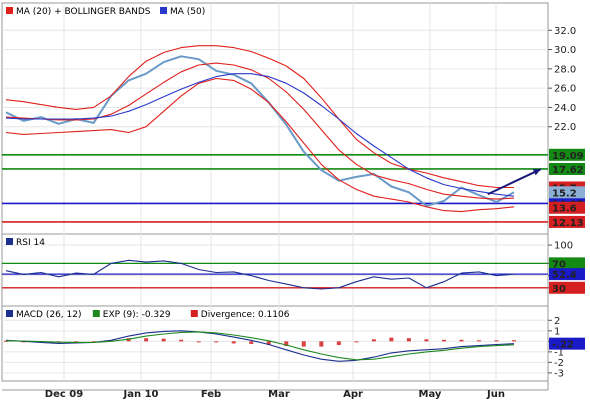  Describe the element at coordinates (564, 209) in the screenshot. I see `price-value-tag-label: 13.6` at that location.